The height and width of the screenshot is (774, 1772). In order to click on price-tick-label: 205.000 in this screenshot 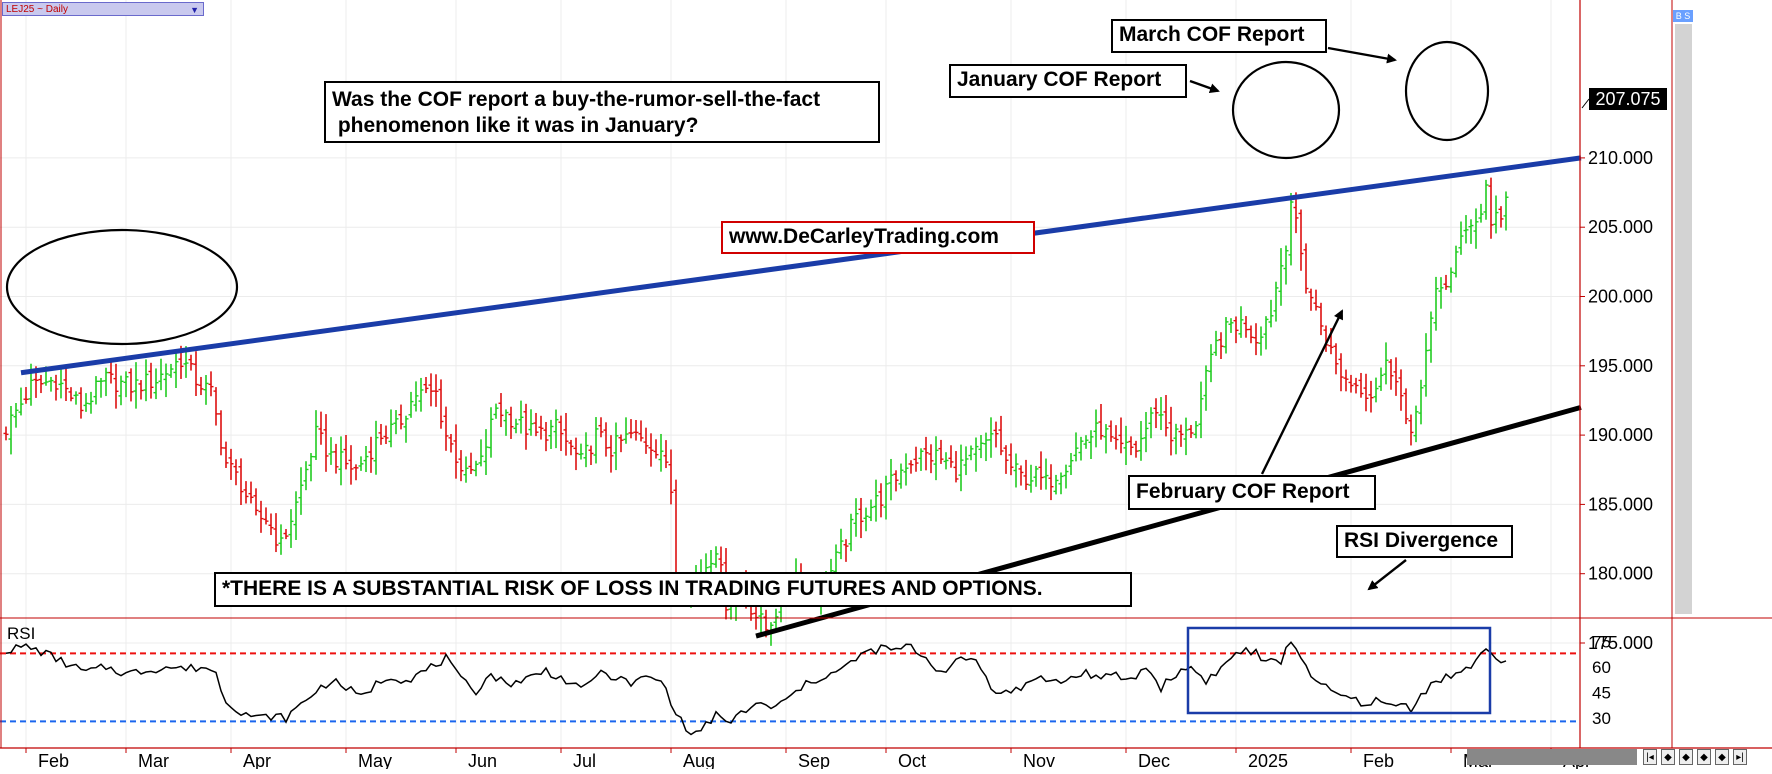, I will do `click(1620, 227)`.